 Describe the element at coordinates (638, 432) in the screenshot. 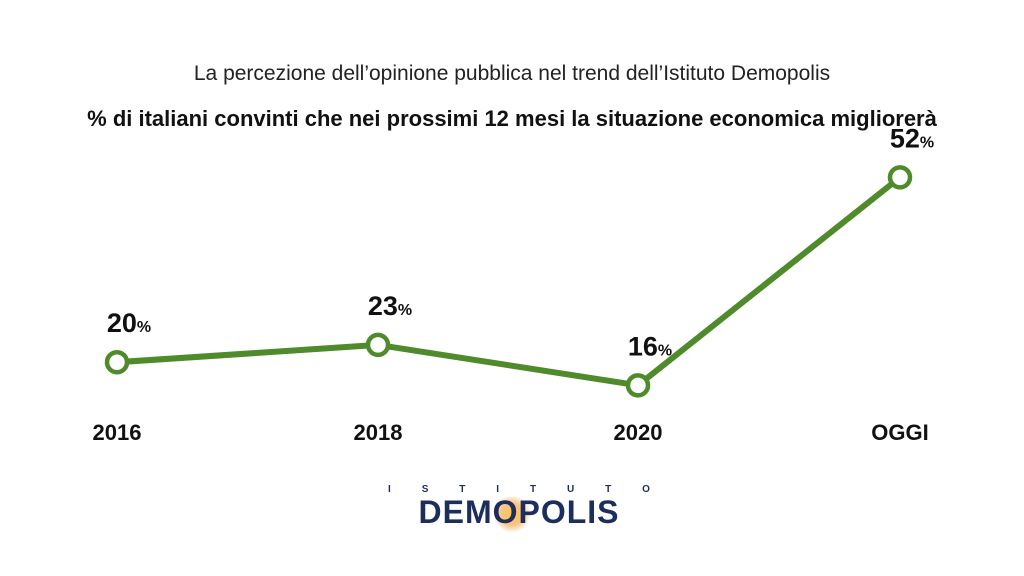

I see `x-tick-label: 2020` at that location.